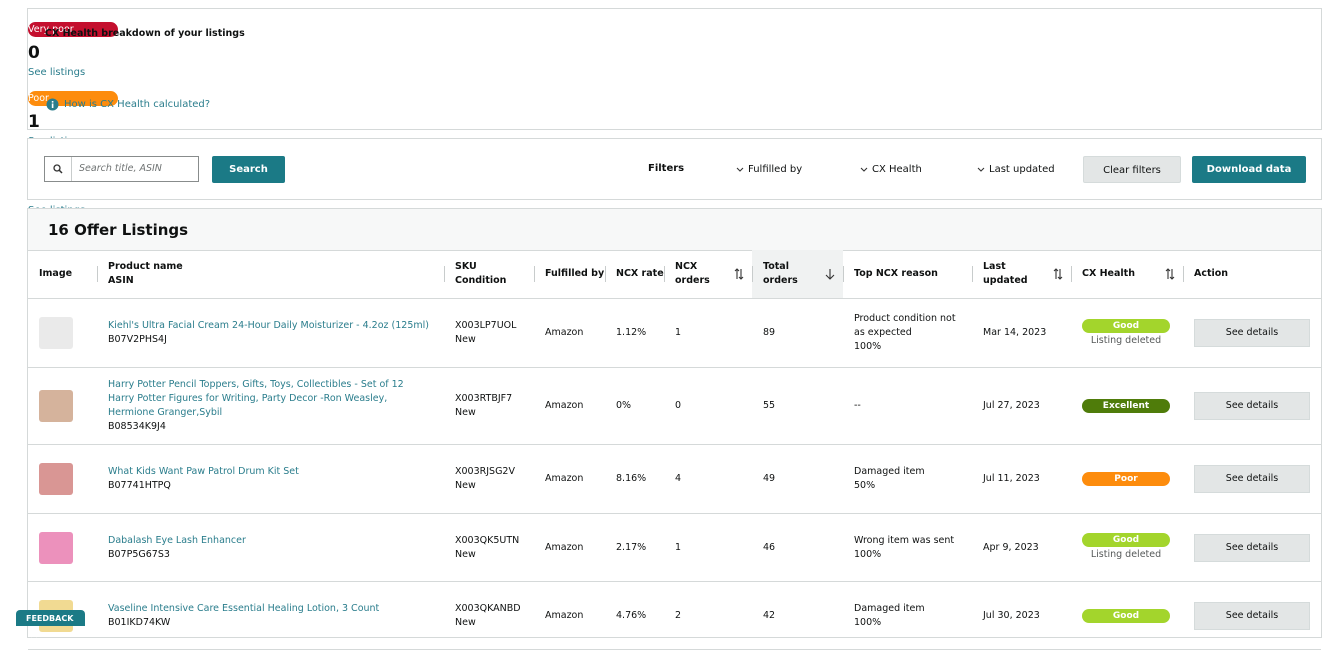  I want to click on search-icon, so click(58, 169).